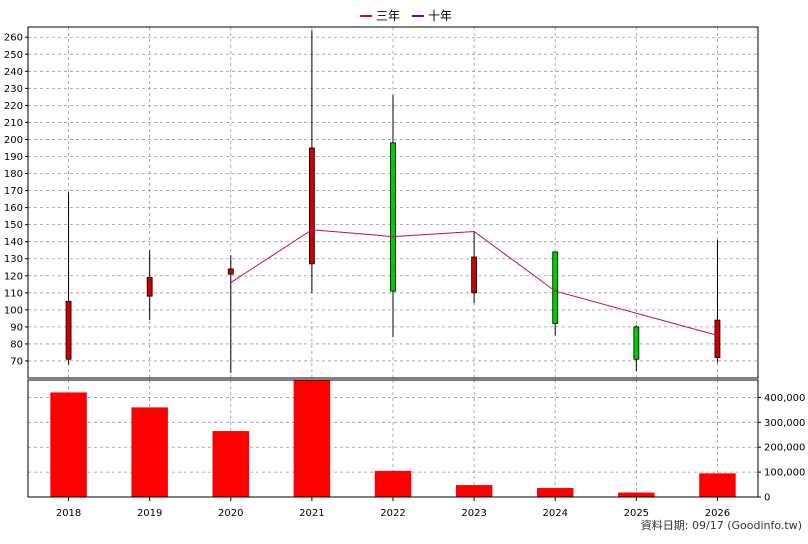 Image resolution: width=808 pixels, height=544 pixels. What do you see at coordinates (13, 293) in the screenshot?
I see `price-tick-label: 110` at bounding box center [13, 293].